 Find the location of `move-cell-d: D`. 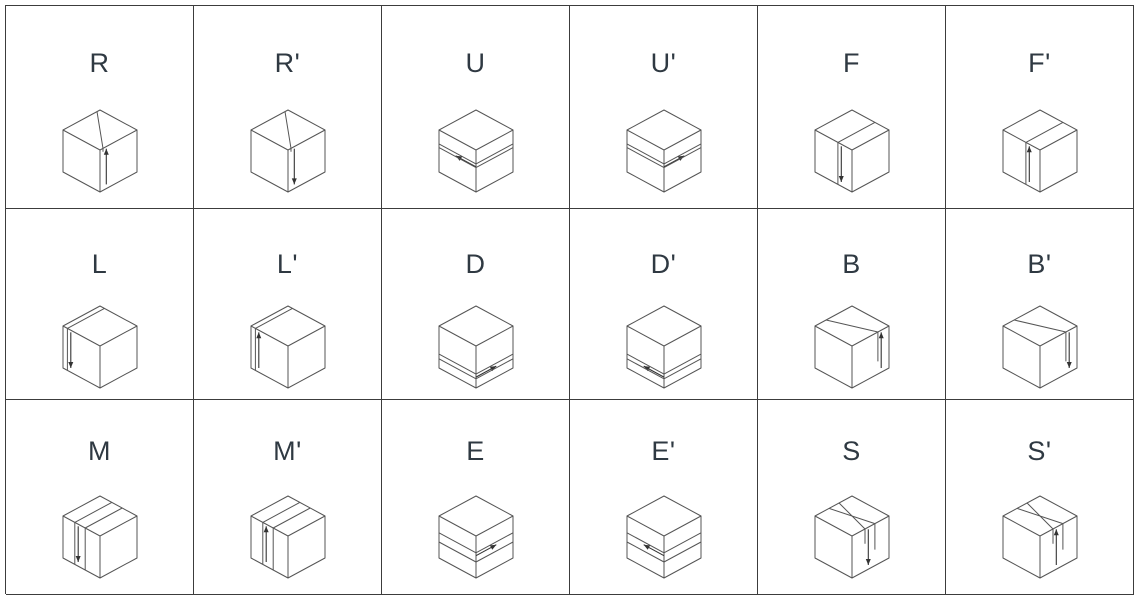

move-cell-d: D is located at coordinates (476, 304).